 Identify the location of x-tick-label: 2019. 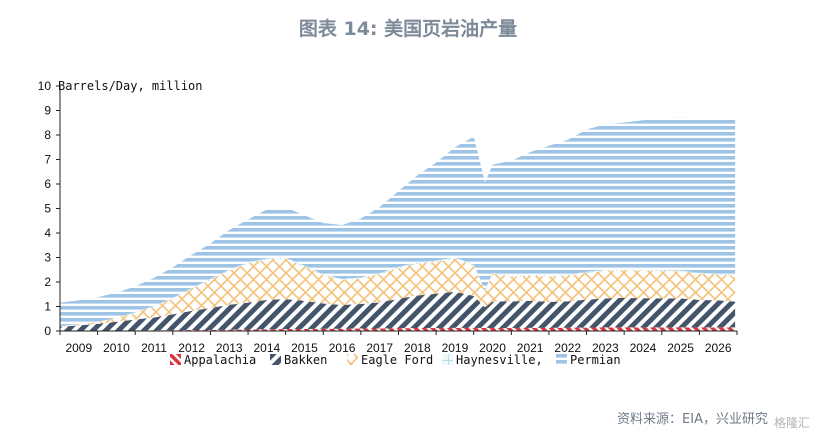
(455, 348).